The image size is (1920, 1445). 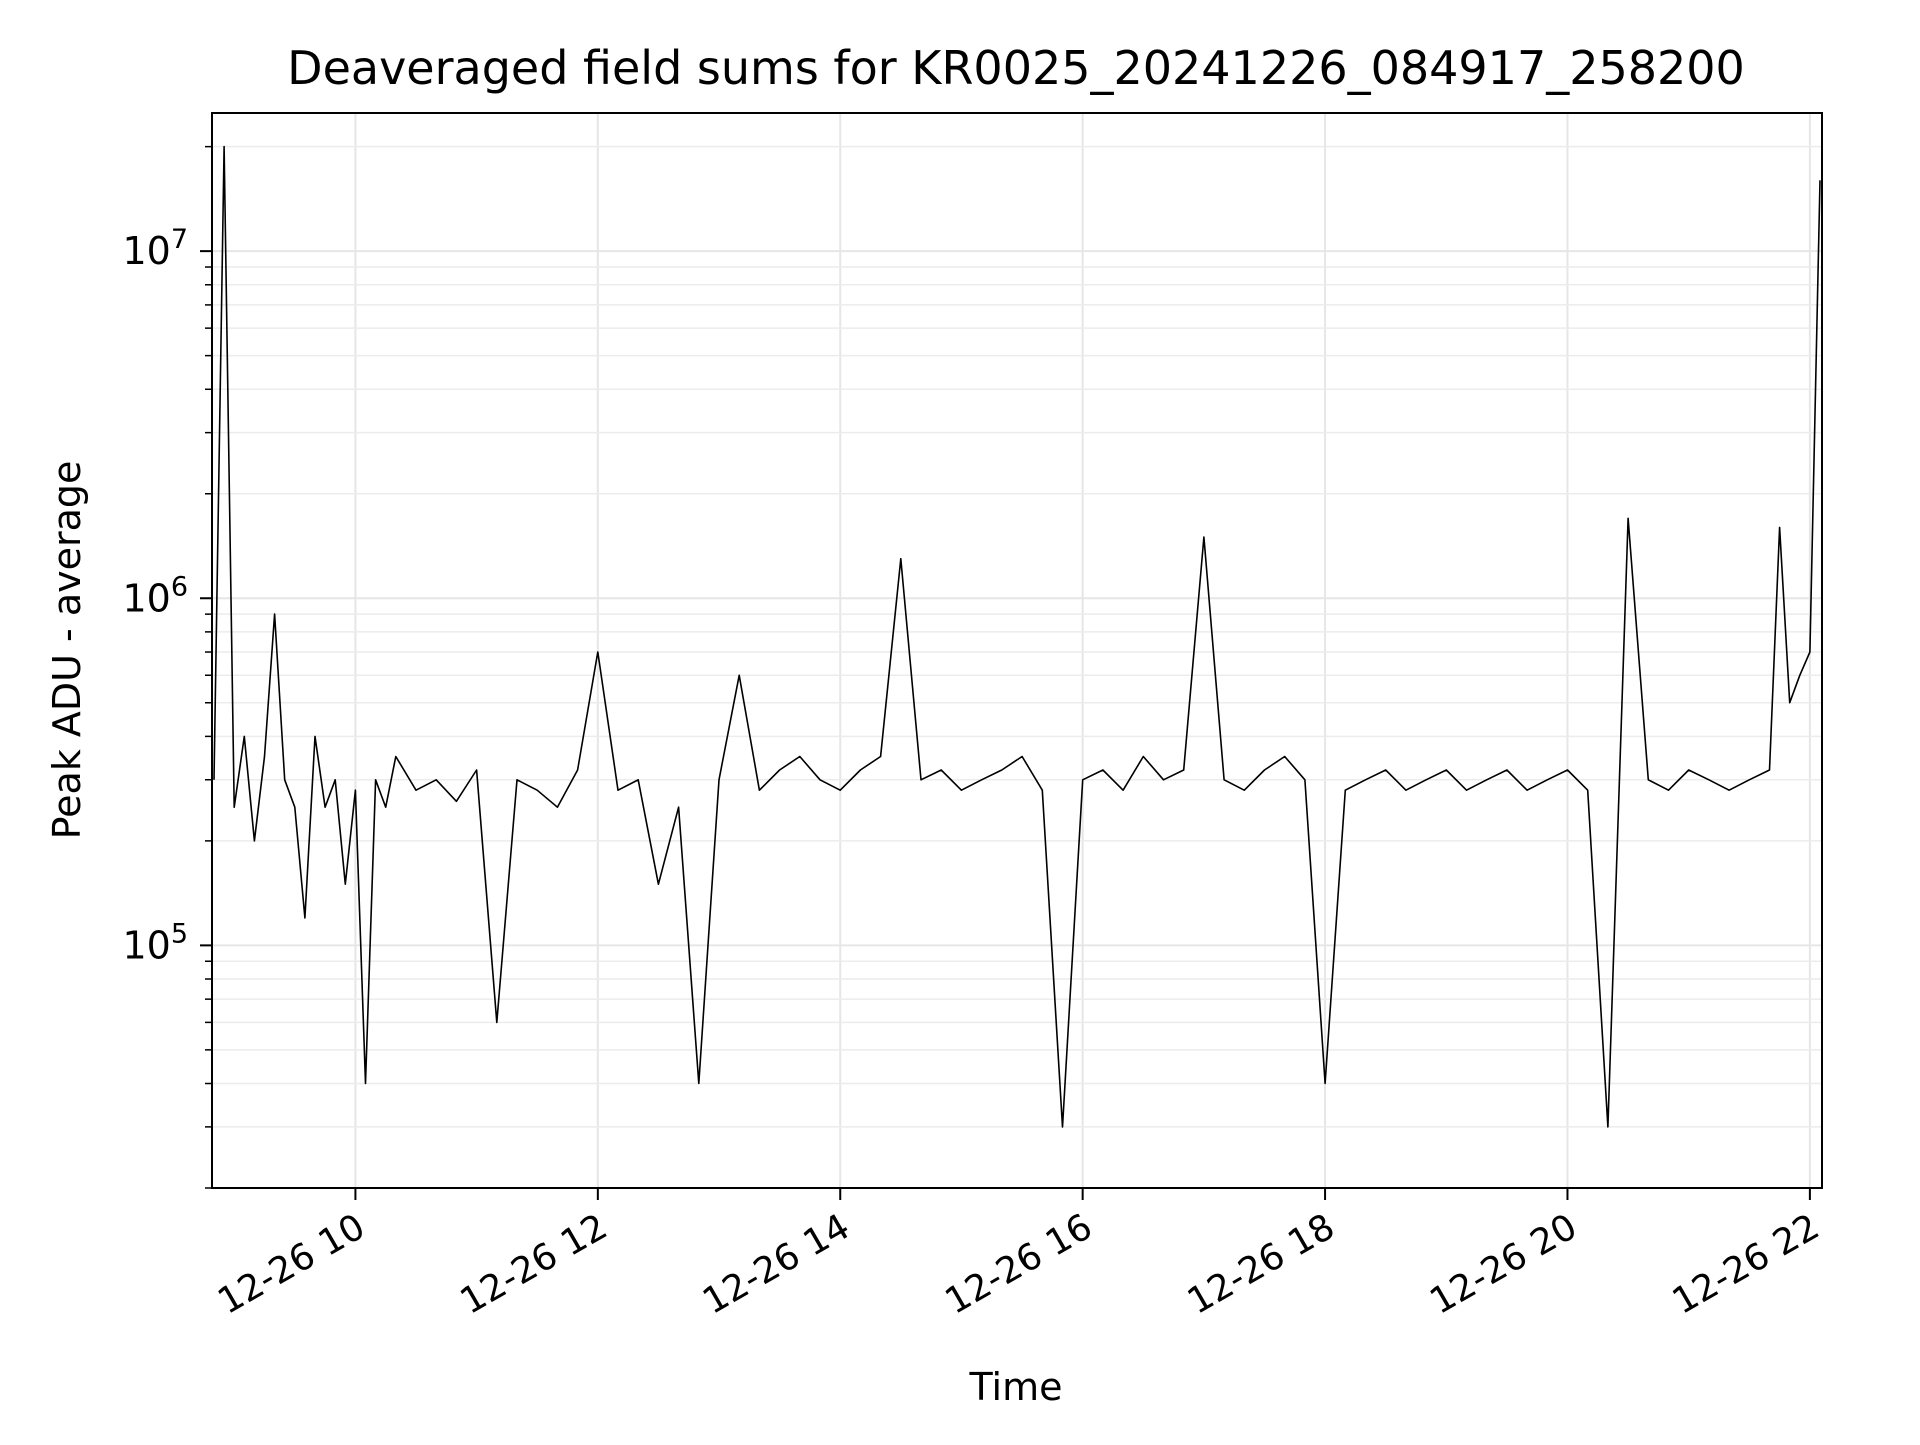 What do you see at coordinates (1016, 1387) in the screenshot?
I see `x-axis-label: Time` at bounding box center [1016, 1387].